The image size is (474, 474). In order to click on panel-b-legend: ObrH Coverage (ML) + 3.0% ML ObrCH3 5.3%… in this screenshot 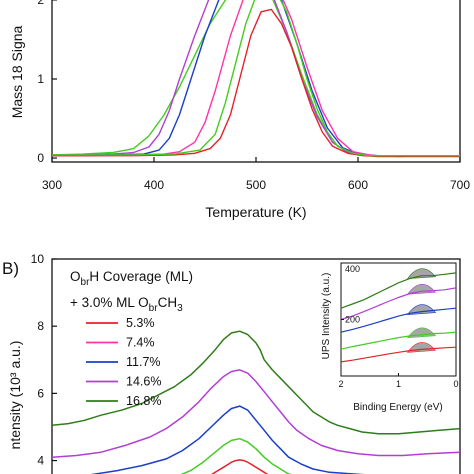, I will do `click(131, 338)`.